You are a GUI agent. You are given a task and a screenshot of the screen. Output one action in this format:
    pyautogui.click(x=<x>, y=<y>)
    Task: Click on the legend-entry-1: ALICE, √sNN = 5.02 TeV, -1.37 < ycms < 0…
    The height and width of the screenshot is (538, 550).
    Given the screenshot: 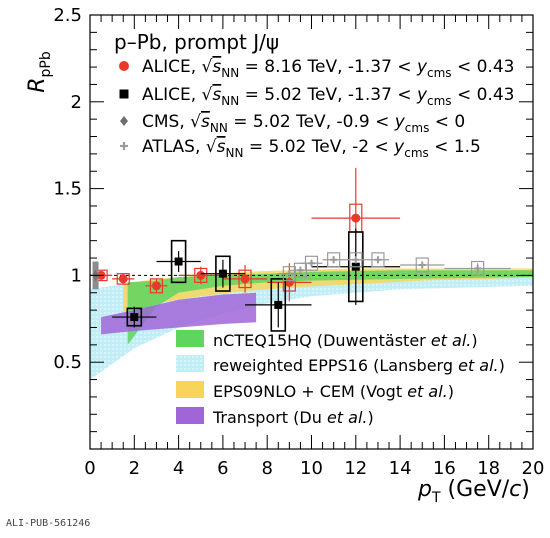 What is the action you would take?
    pyautogui.click(x=316, y=96)
    